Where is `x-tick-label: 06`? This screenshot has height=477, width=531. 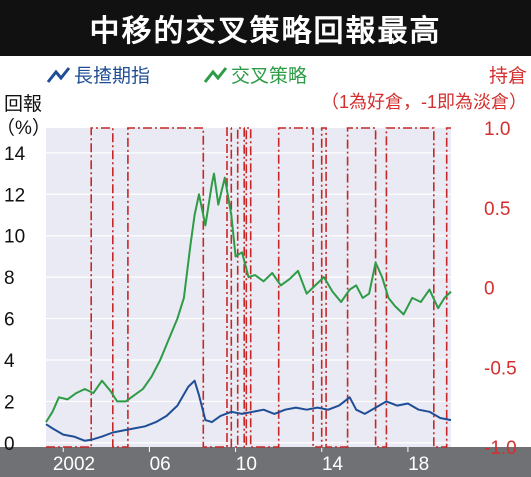 x-tick-label: 06 is located at coordinates (160, 464).